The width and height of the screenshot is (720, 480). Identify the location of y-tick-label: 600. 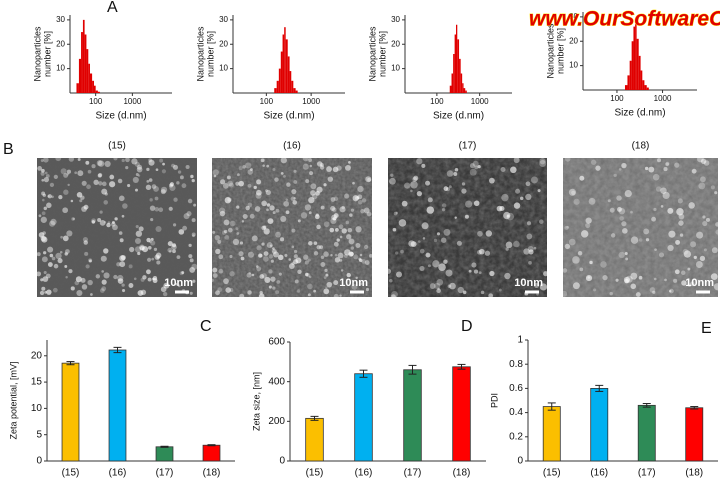
(276, 342).